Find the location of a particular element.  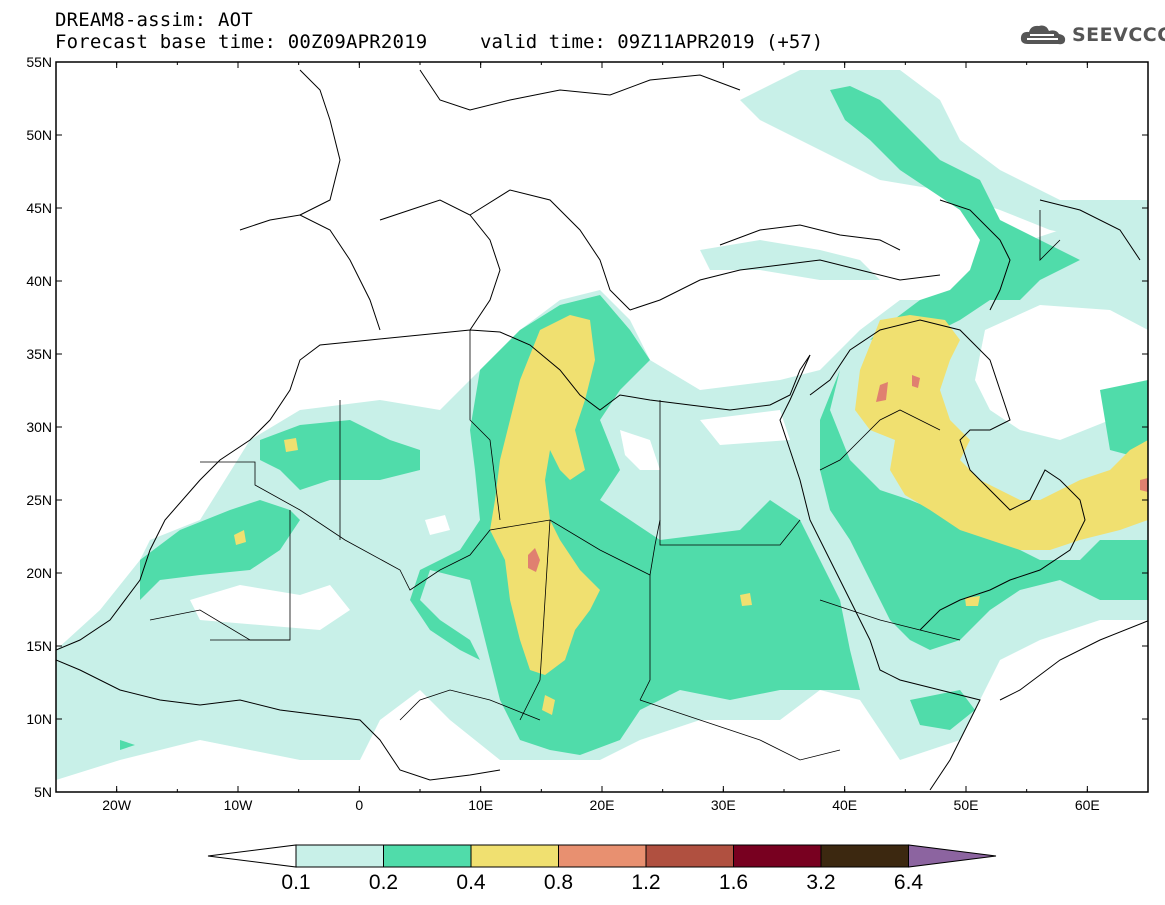

lon-label: 10E is located at coordinates (480, 805).